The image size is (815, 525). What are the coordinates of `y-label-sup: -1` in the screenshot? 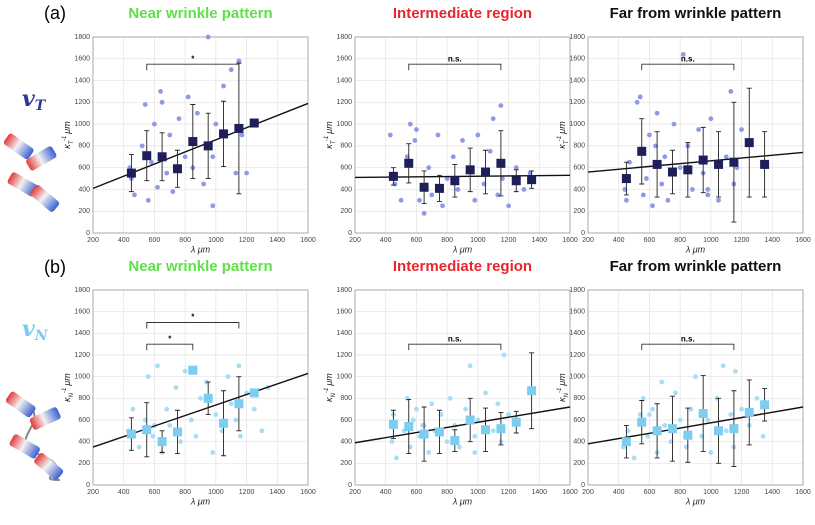 It's located at (327, 138).